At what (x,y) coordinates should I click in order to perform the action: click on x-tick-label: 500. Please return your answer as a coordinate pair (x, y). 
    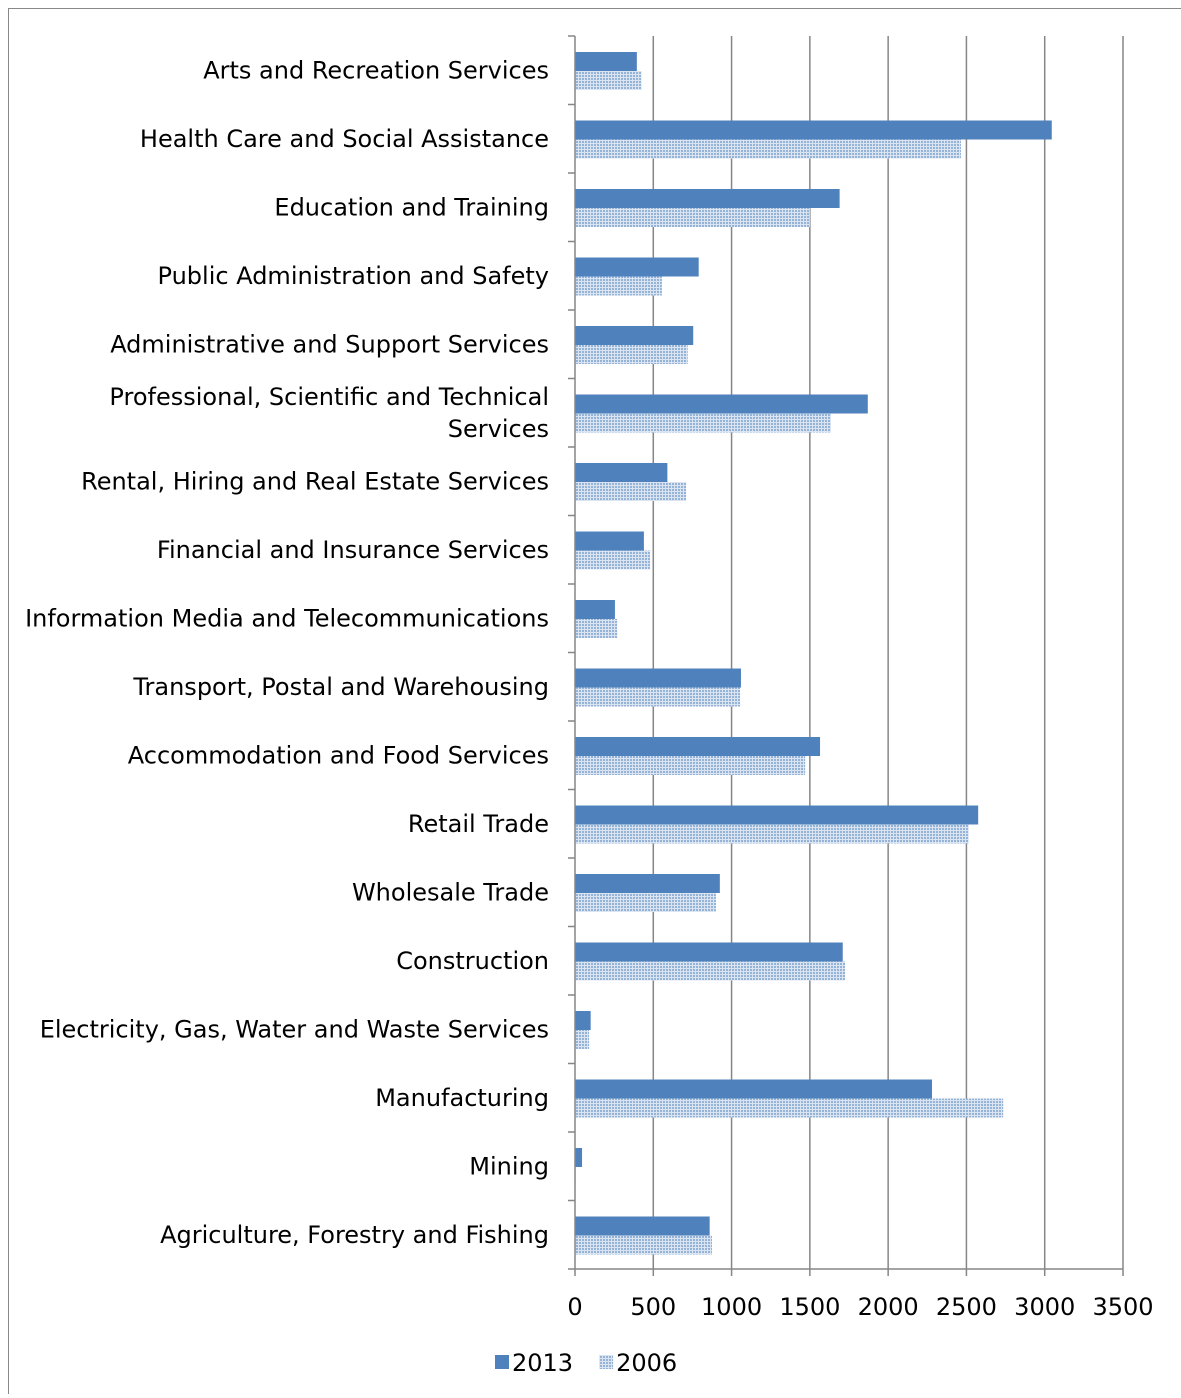
    Looking at the image, I should click on (653, 1307).